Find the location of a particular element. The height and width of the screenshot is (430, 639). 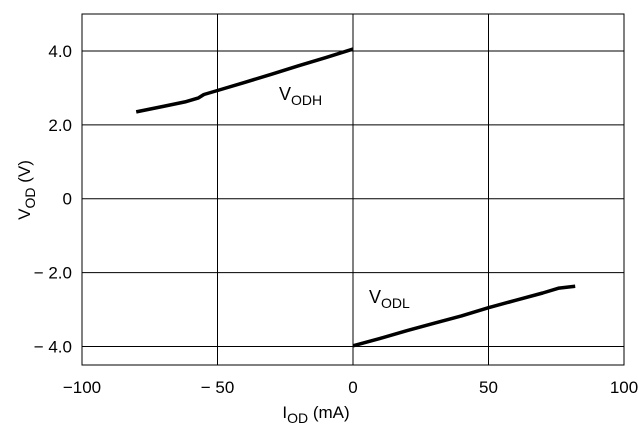

x-tick-label: −100 is located at coordinates (82, 387).